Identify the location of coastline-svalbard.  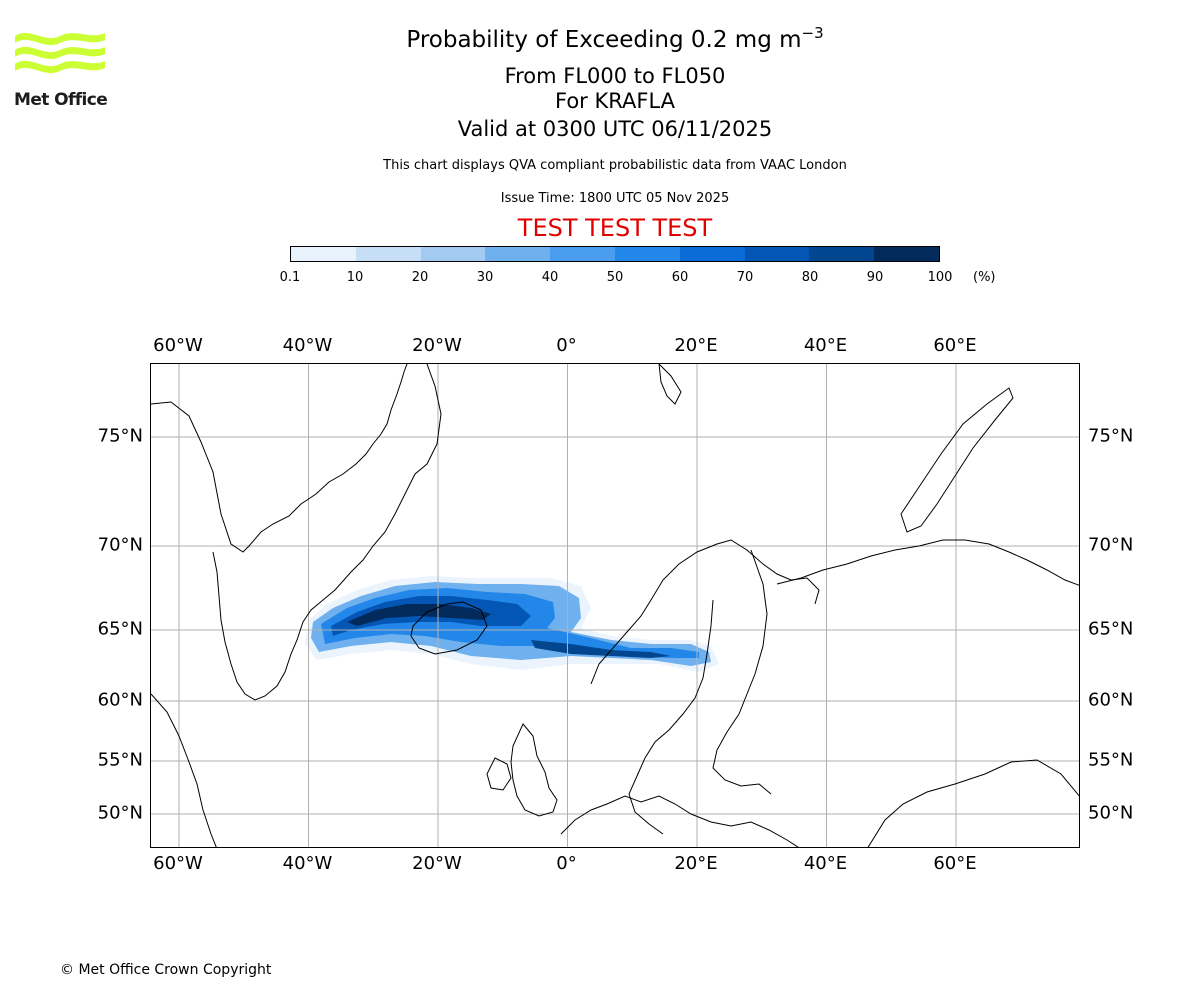
(670, 384).